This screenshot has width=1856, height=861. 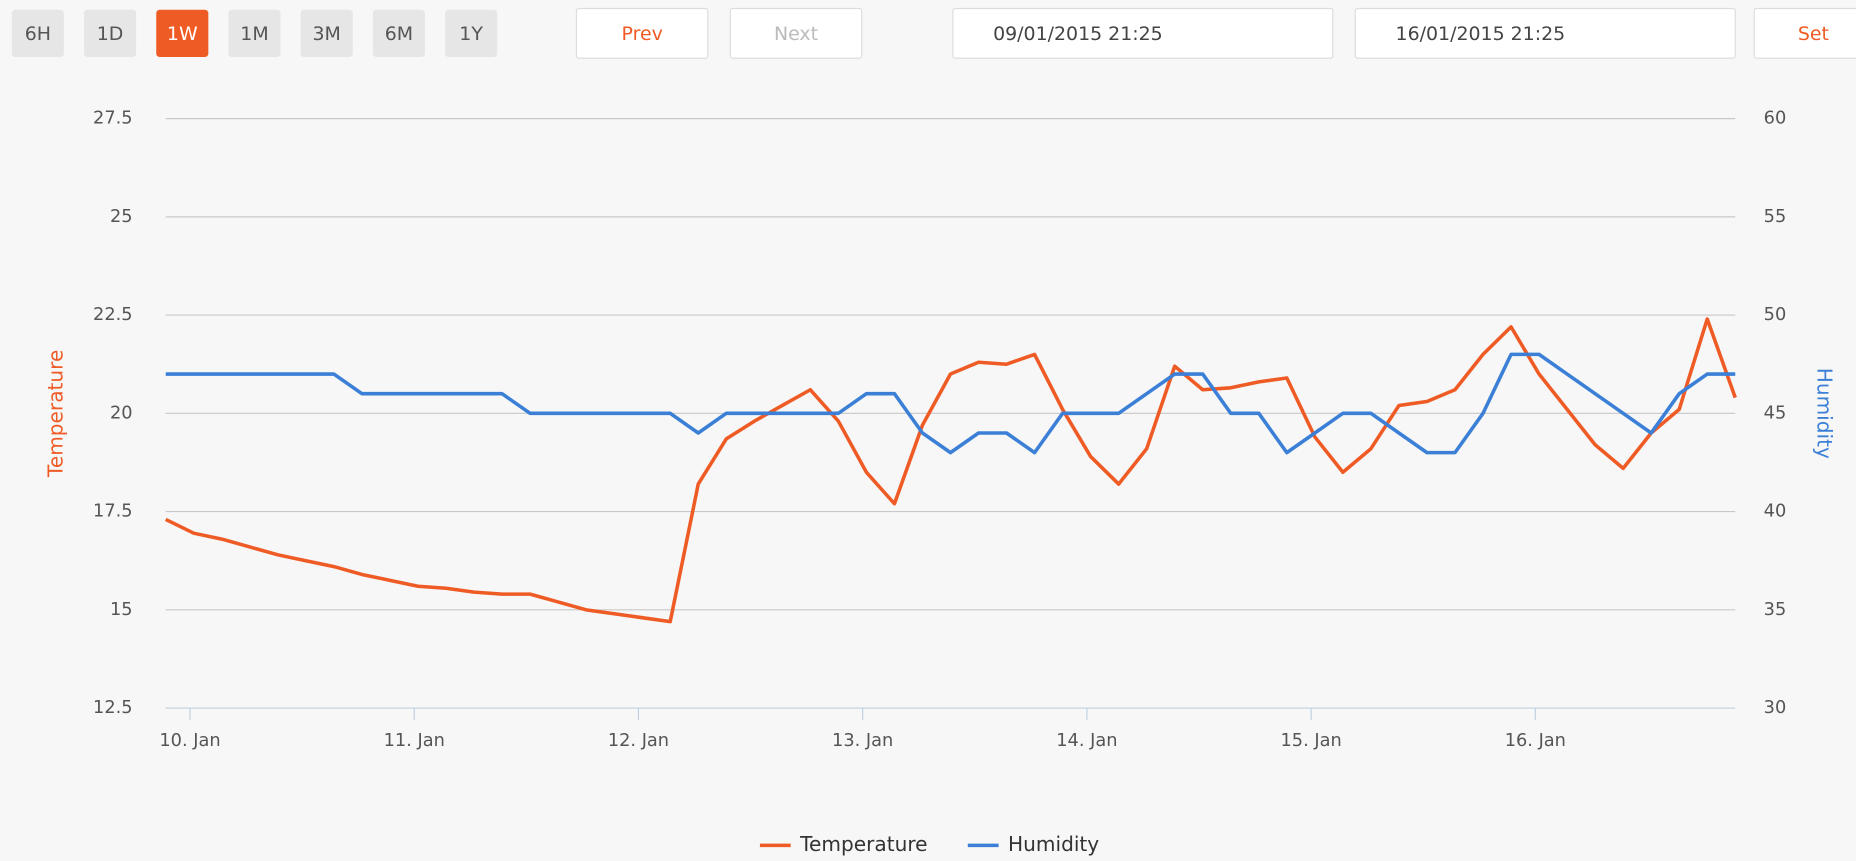 I want to click on y-tick-label: 27.5, so click(x=113, y=119).